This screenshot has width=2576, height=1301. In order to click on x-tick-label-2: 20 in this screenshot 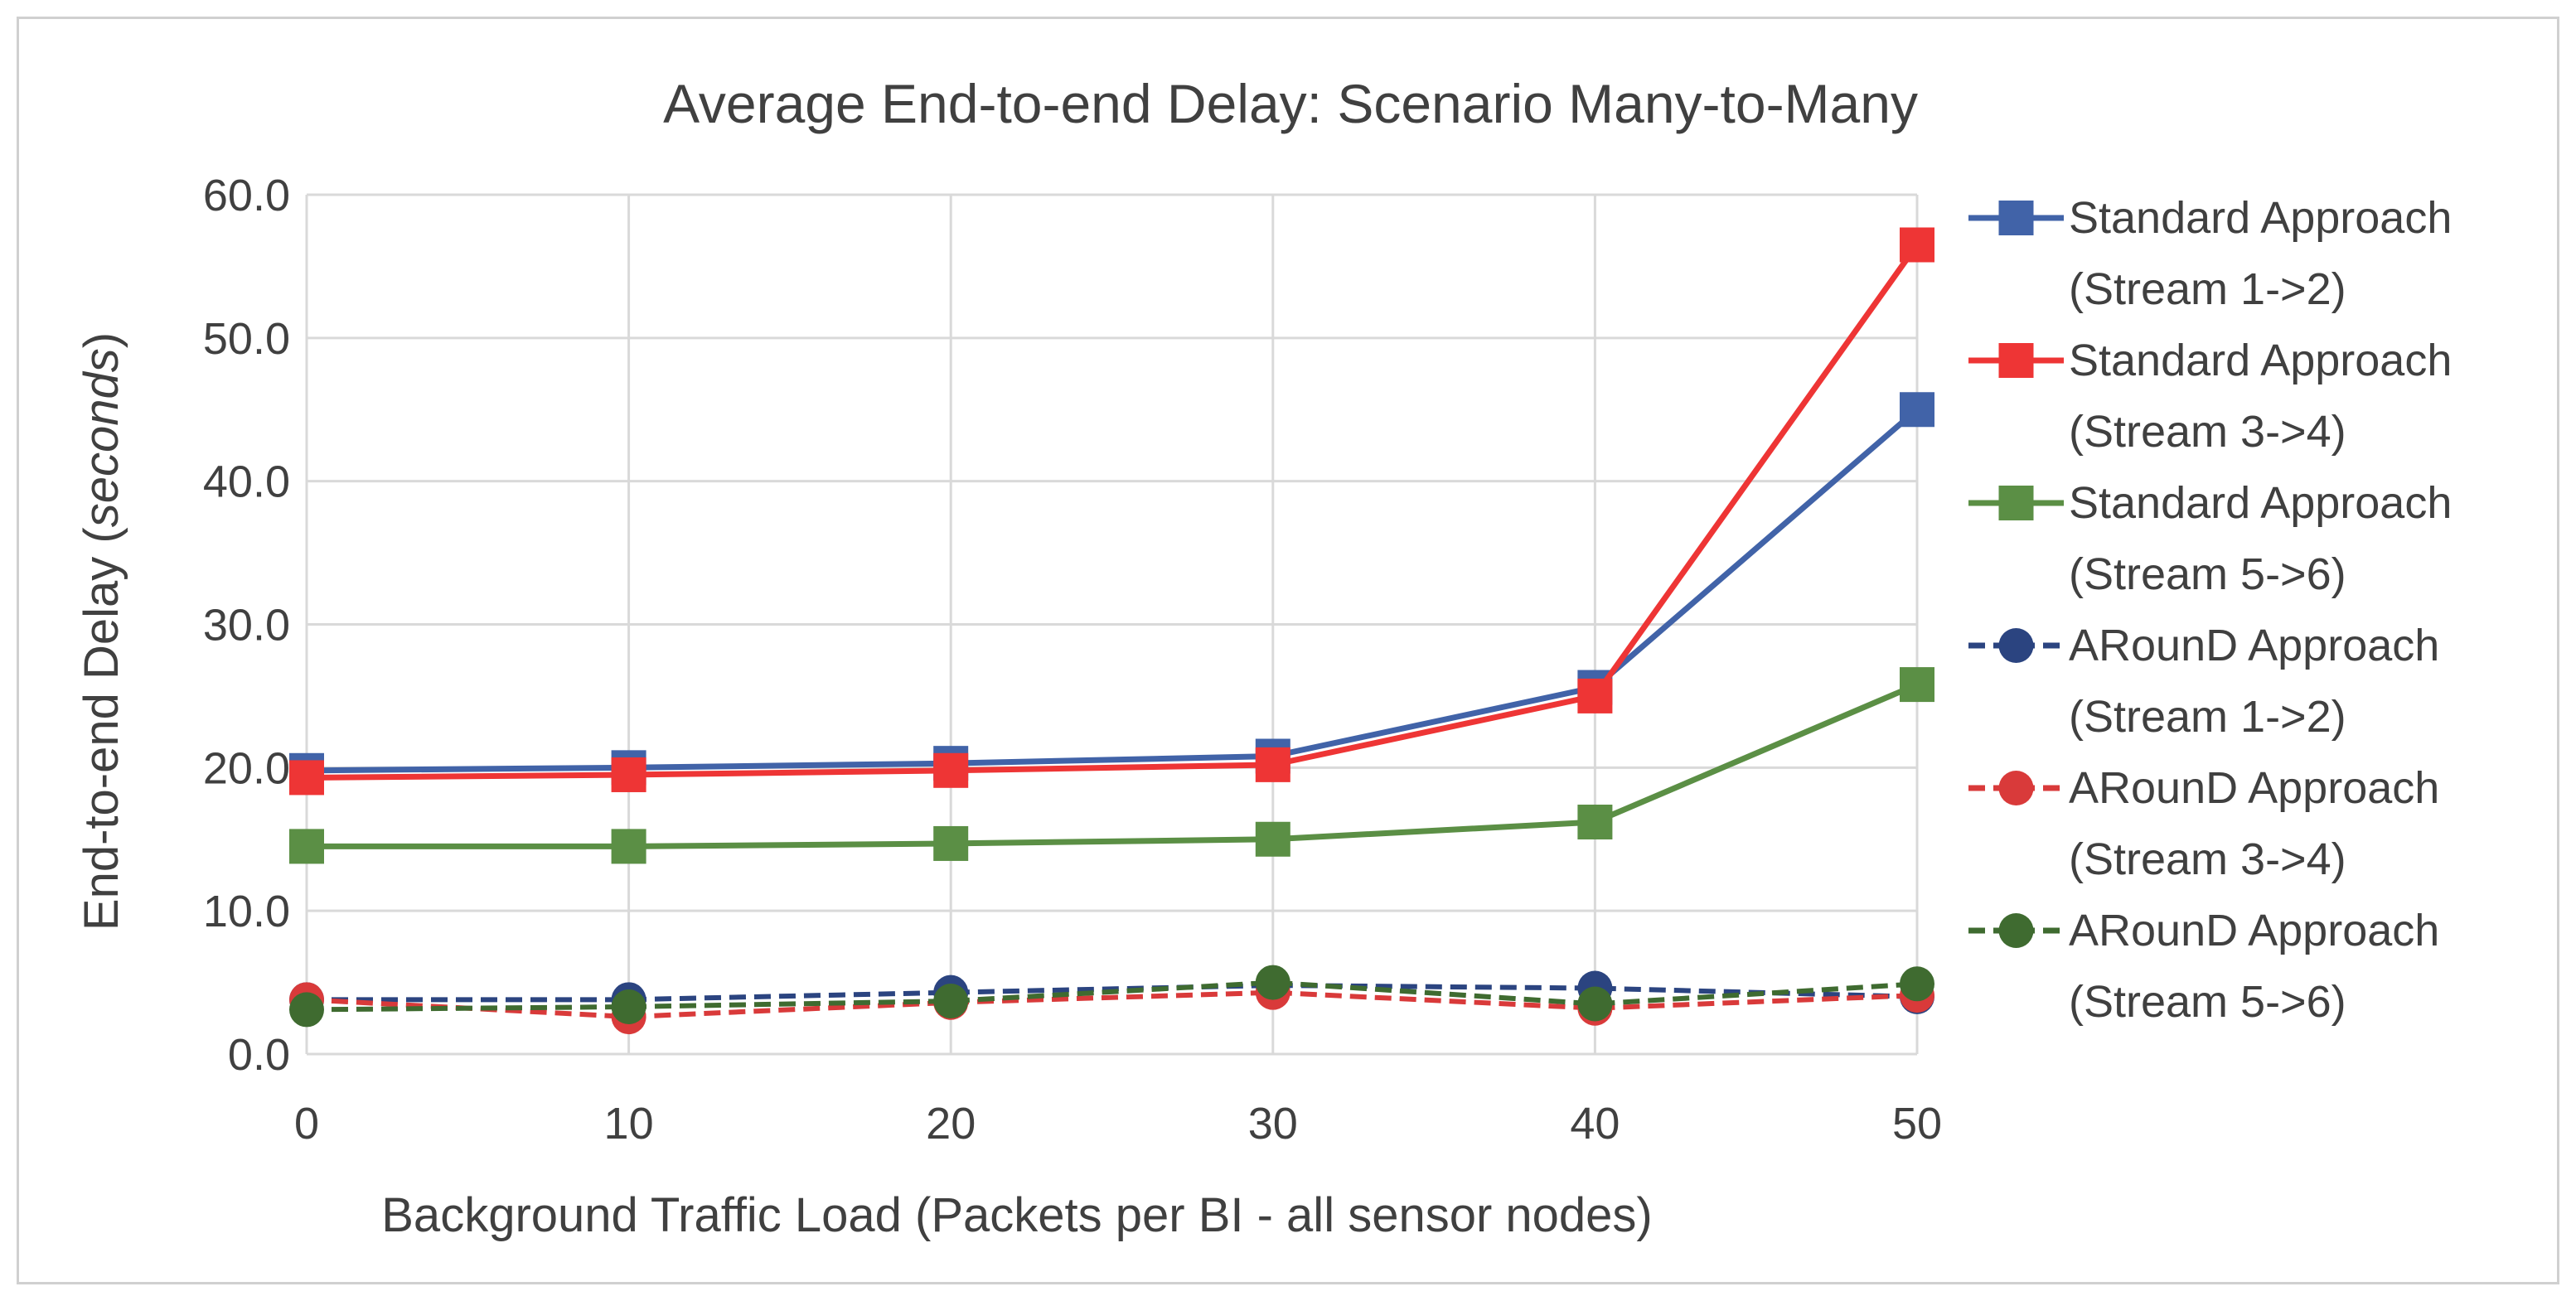, I will do `click(951, 1124)`.